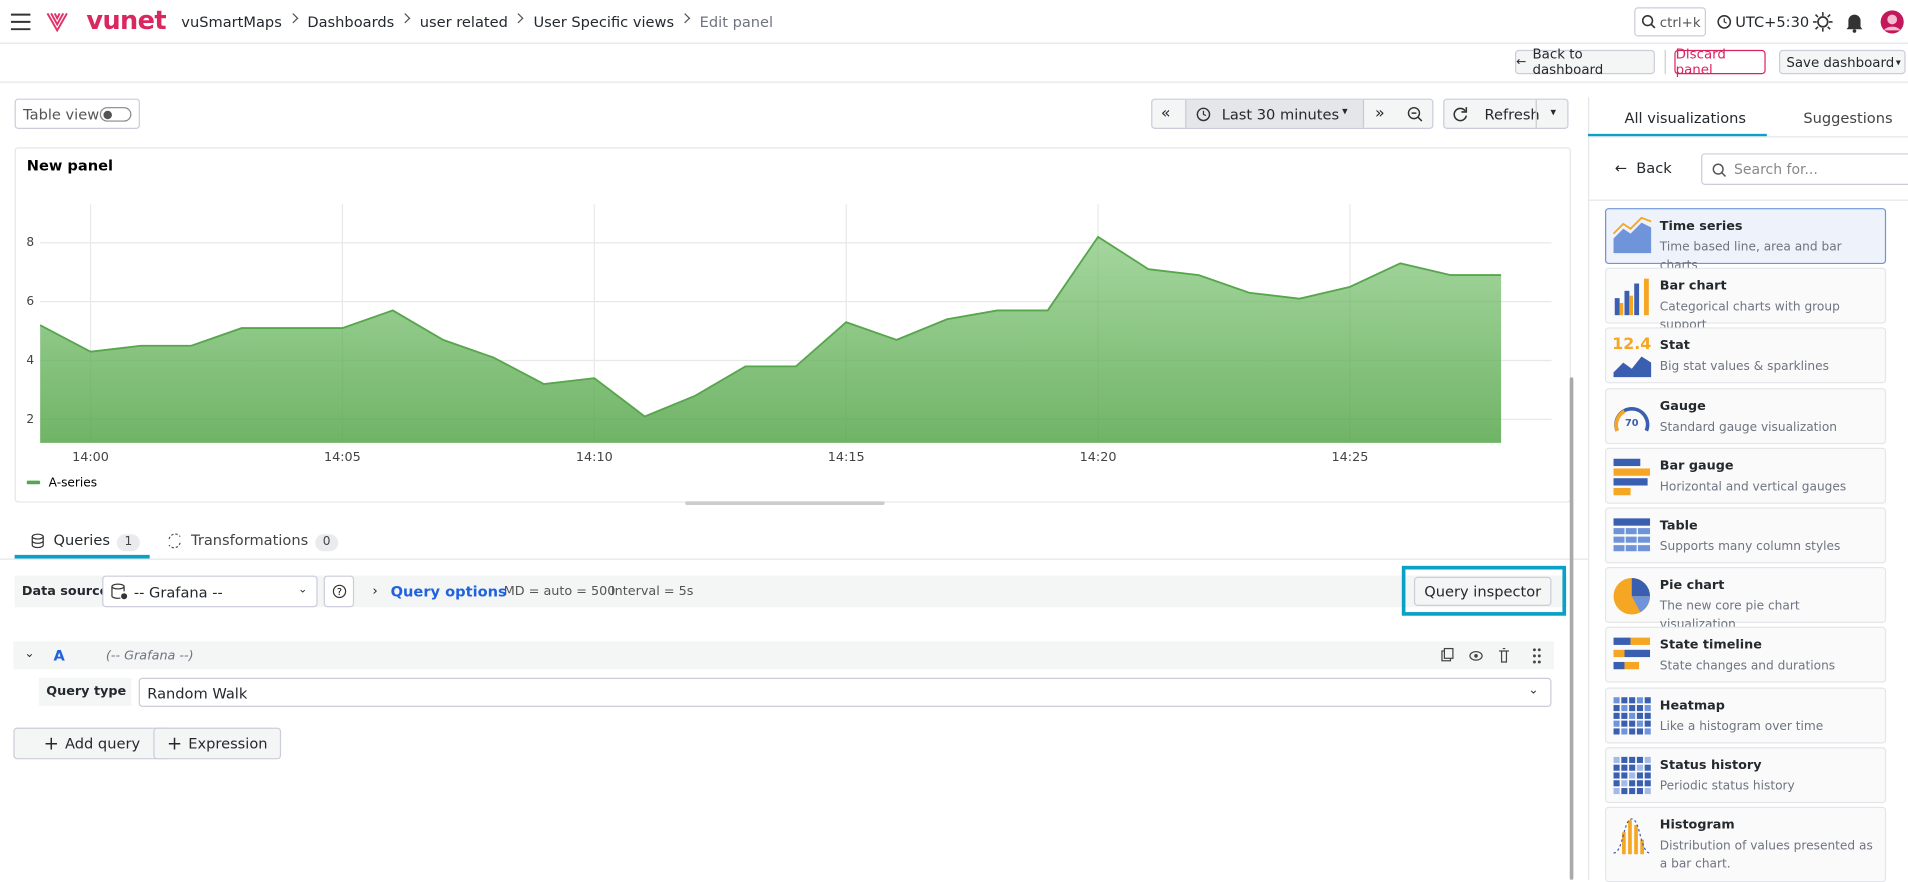 The width and height of the screenshot is (1908, 882). I want to click on viz-name: State timeline, so click(1710, 645).